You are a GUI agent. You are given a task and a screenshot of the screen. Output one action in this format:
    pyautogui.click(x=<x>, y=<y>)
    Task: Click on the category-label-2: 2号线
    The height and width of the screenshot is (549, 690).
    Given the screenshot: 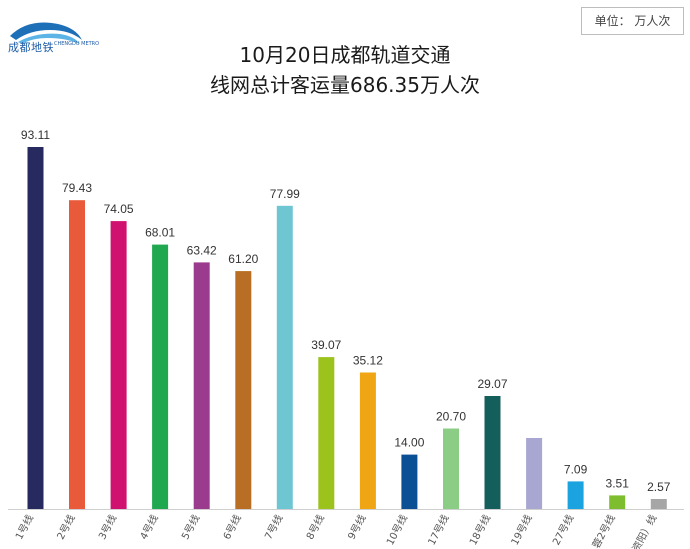 What is the action you would take?
    pyautogui.click(x=66, y=526)
    